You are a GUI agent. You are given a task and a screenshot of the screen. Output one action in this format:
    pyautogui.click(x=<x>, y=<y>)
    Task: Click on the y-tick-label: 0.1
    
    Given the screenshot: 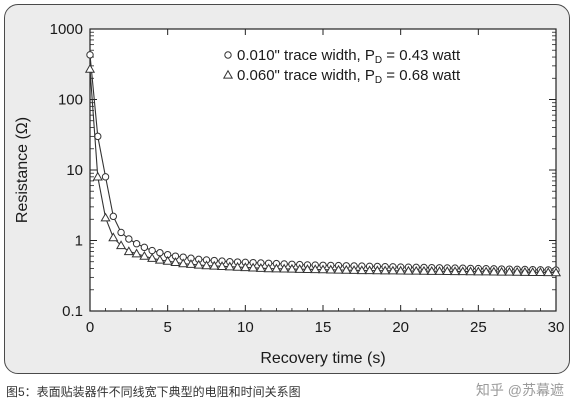 What is the action you would take?
    pyautogui.click(x=72, y=311)
    